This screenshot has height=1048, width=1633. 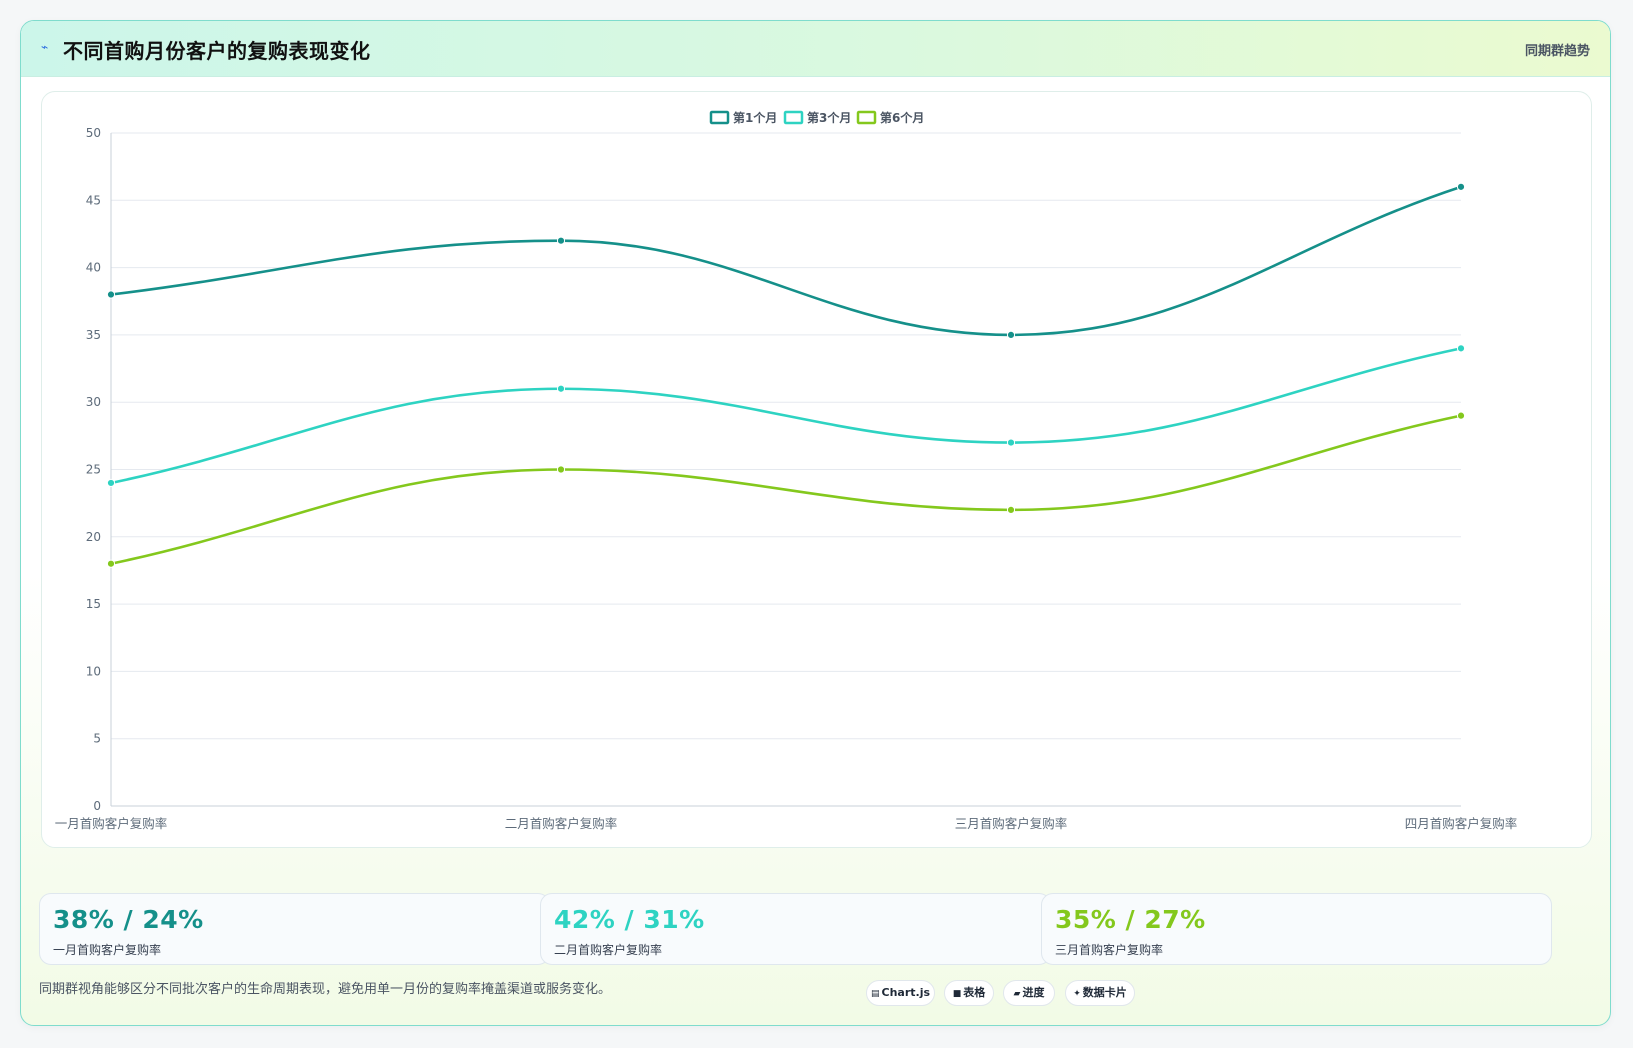 What do you see at coordinates (1461, 823) in the screenshot?
I see `x-tick-label: 四月首购客户复购率` at bounding box center [1461, 823].